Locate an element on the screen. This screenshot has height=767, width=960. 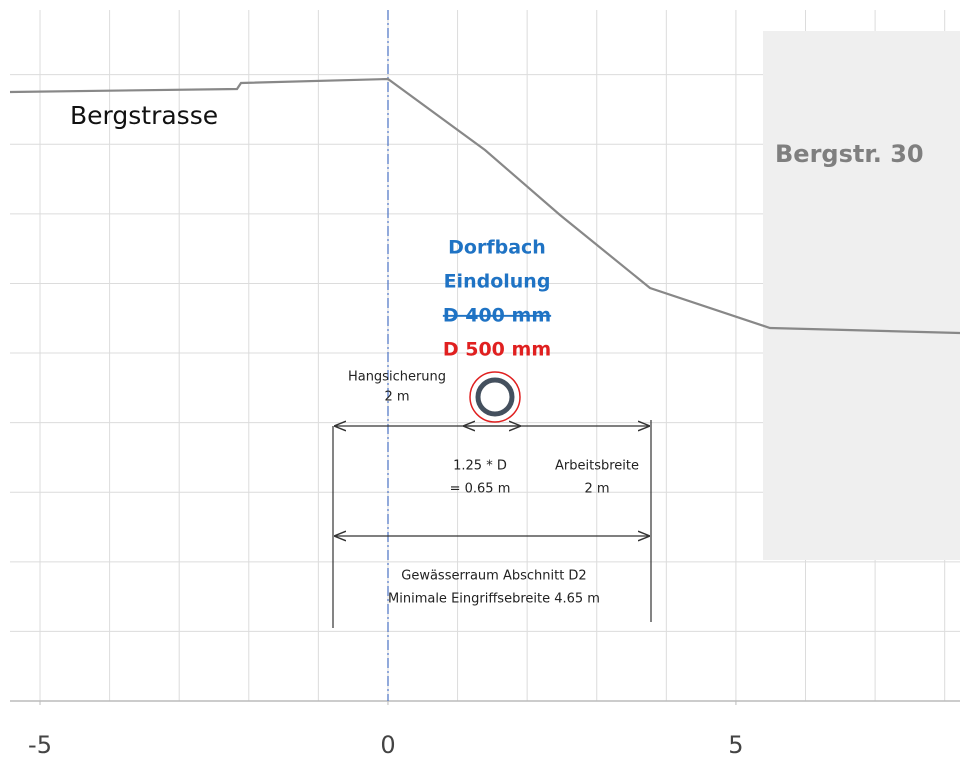
house-label: Bergstr. 30 is located at coordinates (849, 154).